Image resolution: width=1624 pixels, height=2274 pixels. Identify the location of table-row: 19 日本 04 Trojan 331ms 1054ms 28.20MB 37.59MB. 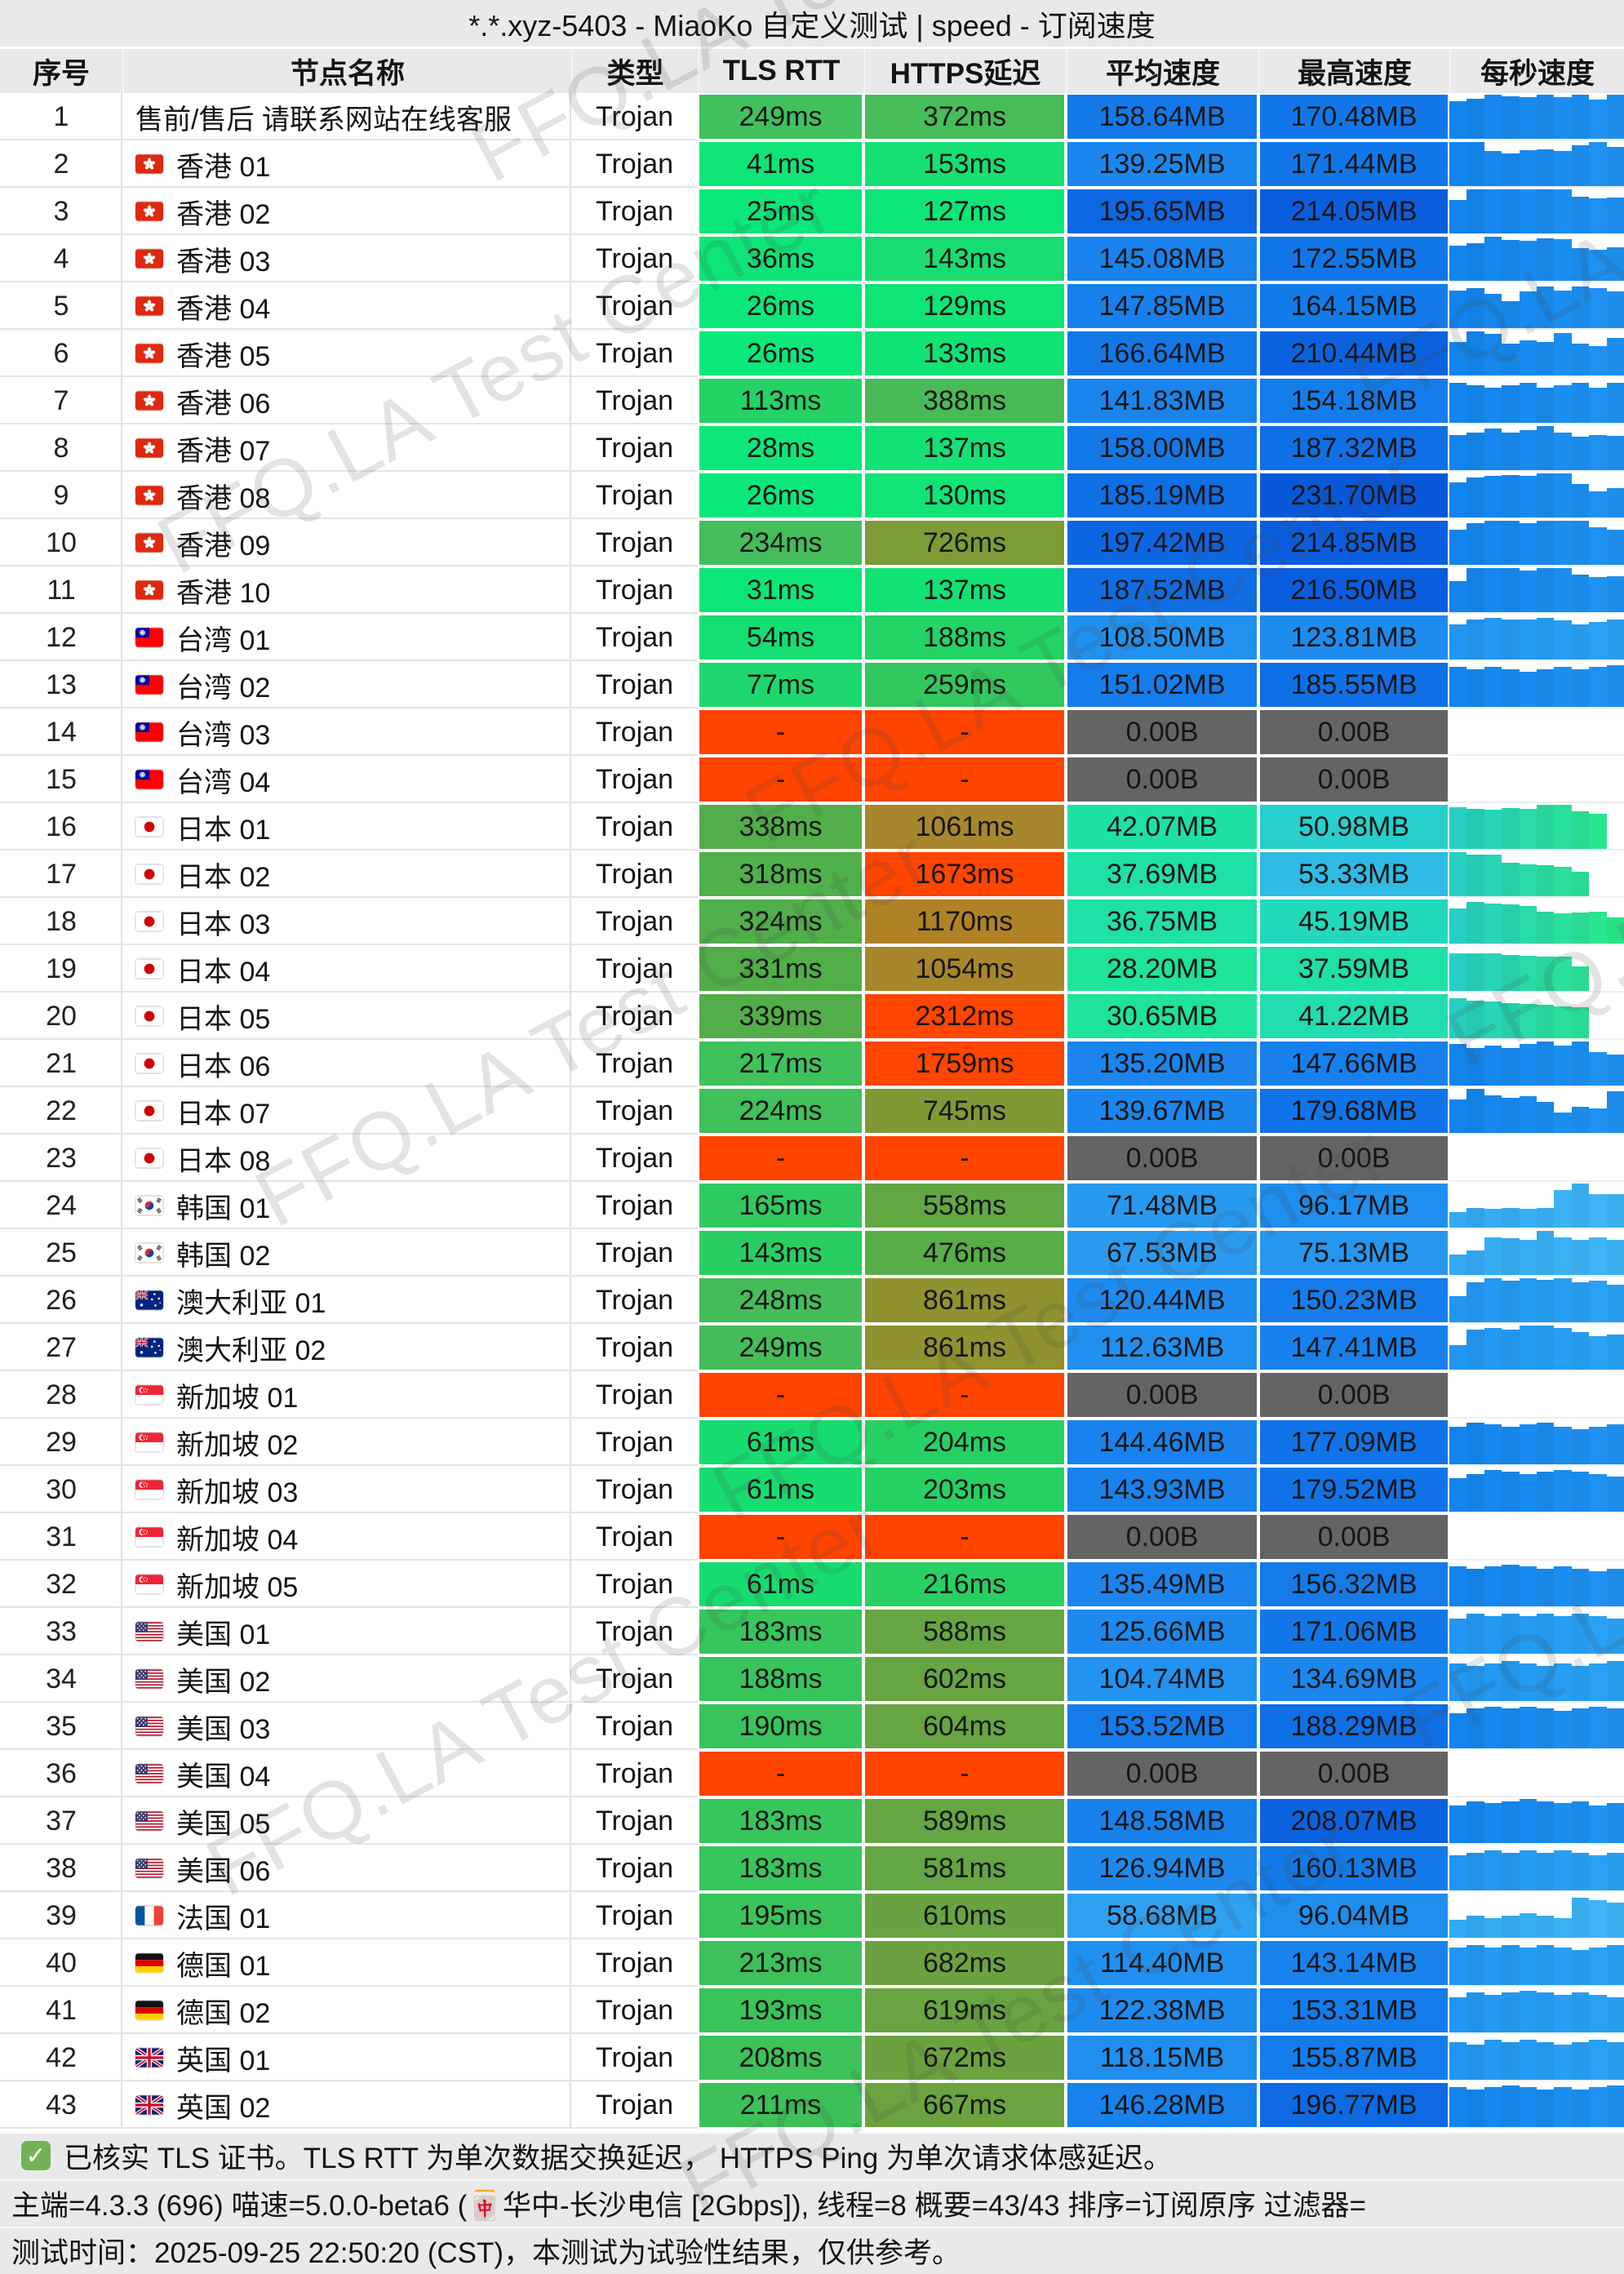
(812, 969).